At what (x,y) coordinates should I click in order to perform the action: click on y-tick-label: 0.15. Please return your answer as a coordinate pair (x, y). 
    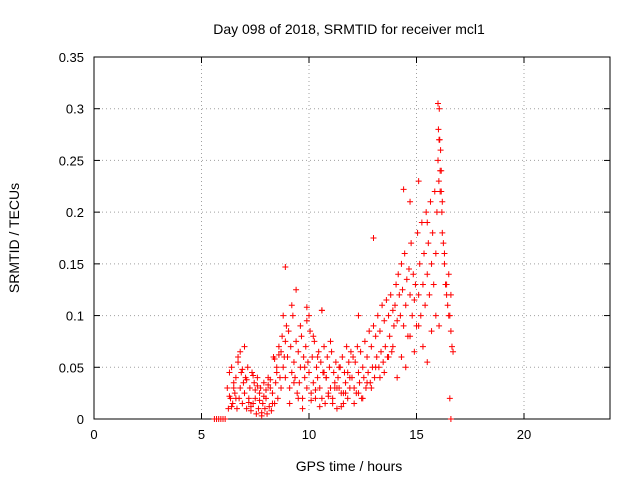
    Looking at the image, I should click on (71, 264).